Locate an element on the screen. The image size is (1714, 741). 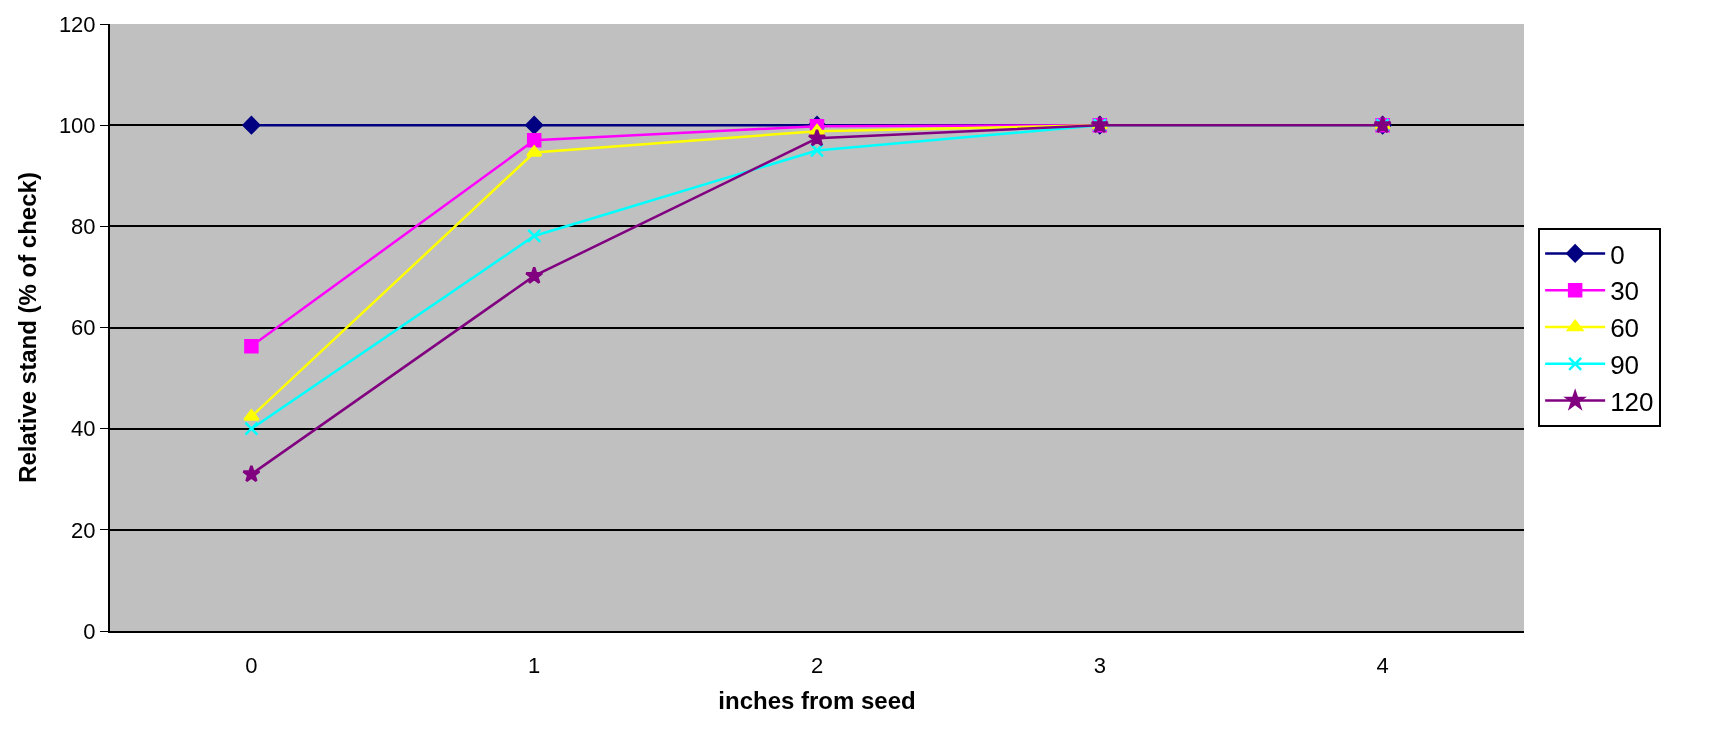
legend-label: 0 is located at coordinates (1617, 254).